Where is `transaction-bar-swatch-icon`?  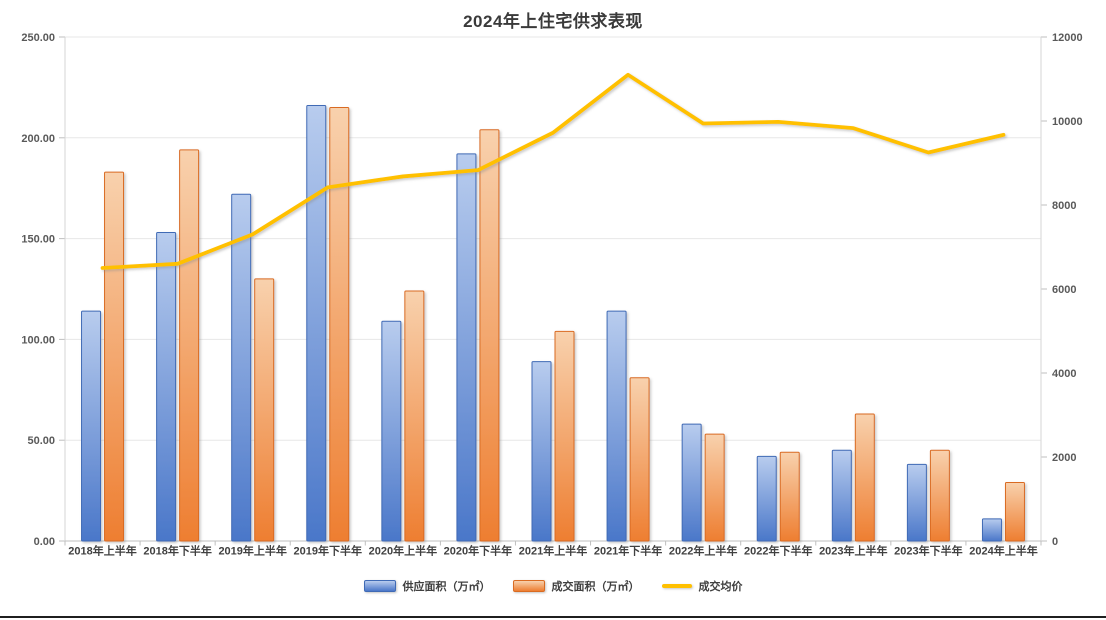 transaction-bar-swatch-icon is located at coordinates (528, 586).